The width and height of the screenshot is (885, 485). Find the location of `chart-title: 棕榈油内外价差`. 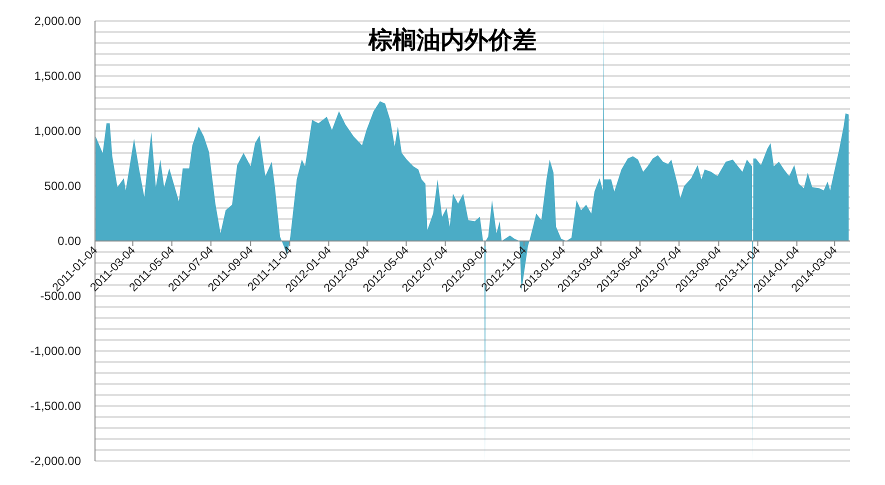

chart-title: 棕榈油内外价差 is located at coordinates (452, 40).